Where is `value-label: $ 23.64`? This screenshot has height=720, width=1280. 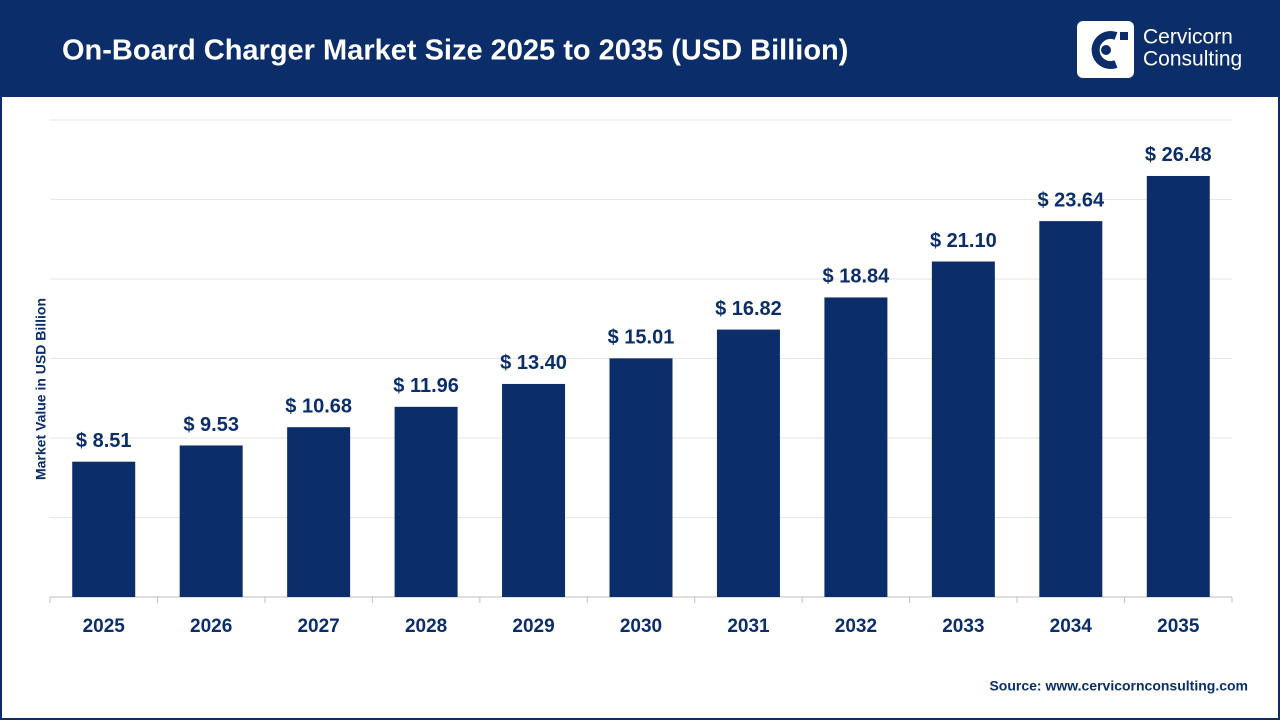 value-label: $ 23.64 is located at coordinates (1071, 200).